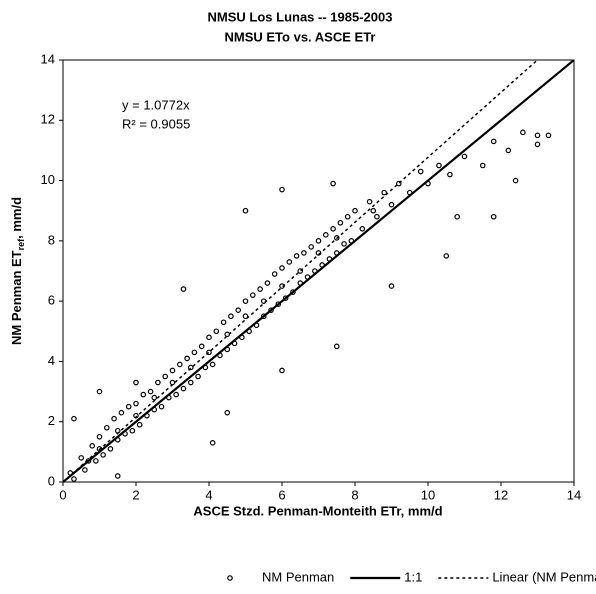 The width and height of the screenshot is (596, 594). What do you see at coordinates (574, 494) in the screenshot?
I see `x-tick-label: 14` at bounding box center [574, 494].